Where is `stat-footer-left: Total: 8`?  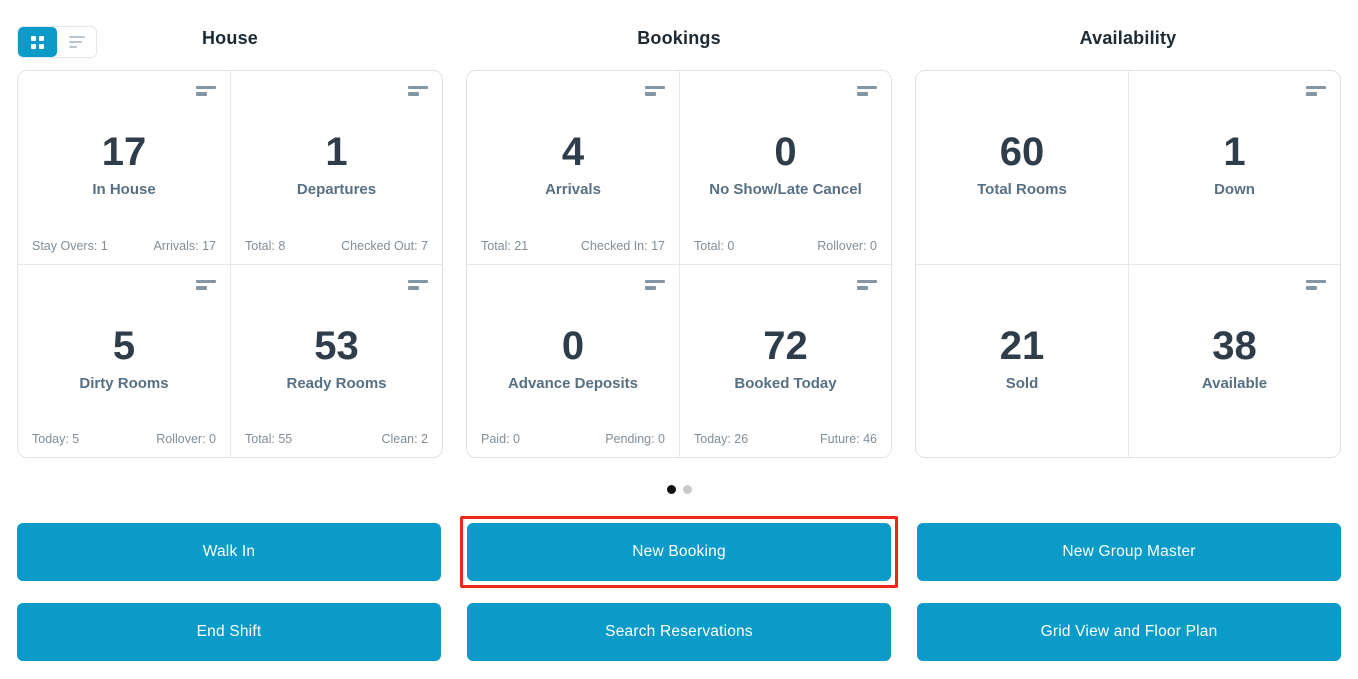
stat-footer-left: Total: 8 is located at coordinates (265, 246).